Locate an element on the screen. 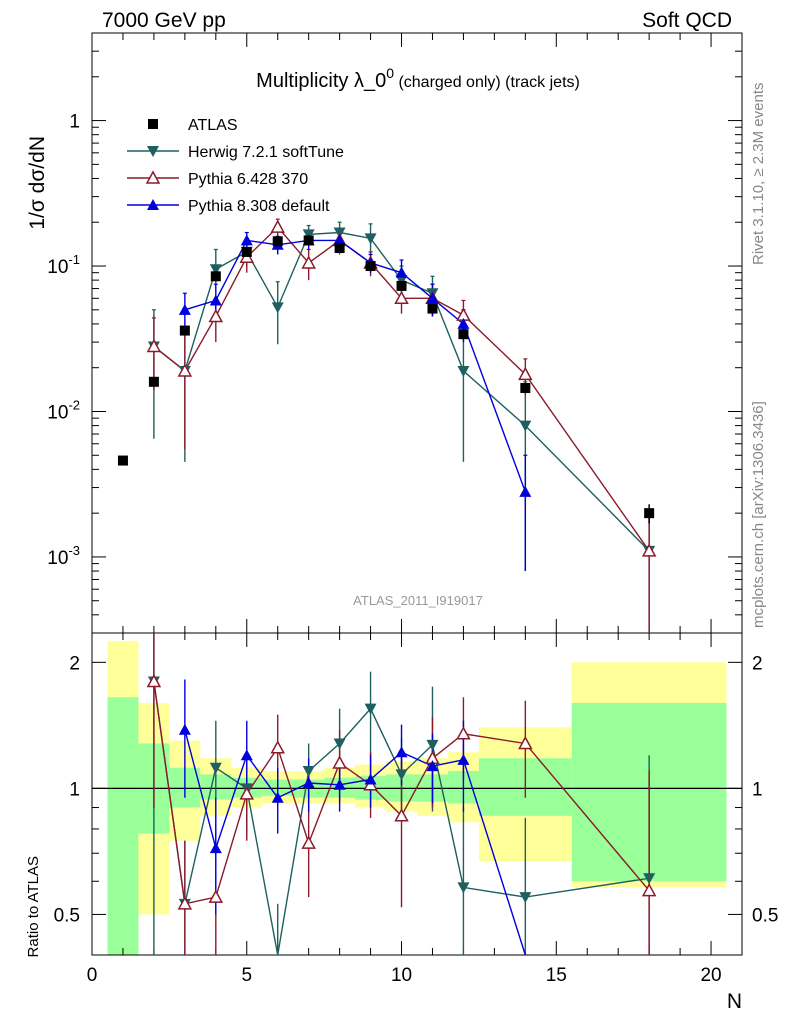 The width and height of the screenshot is (786, 1024). y-tick-label: 10⁻³ is located at coordinates (63, 556).